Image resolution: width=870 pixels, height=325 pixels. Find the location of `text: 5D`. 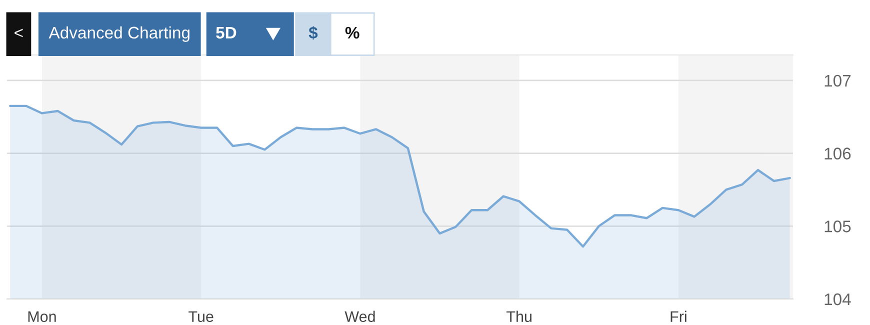

text: 5D is located at coordinates (226, 32).